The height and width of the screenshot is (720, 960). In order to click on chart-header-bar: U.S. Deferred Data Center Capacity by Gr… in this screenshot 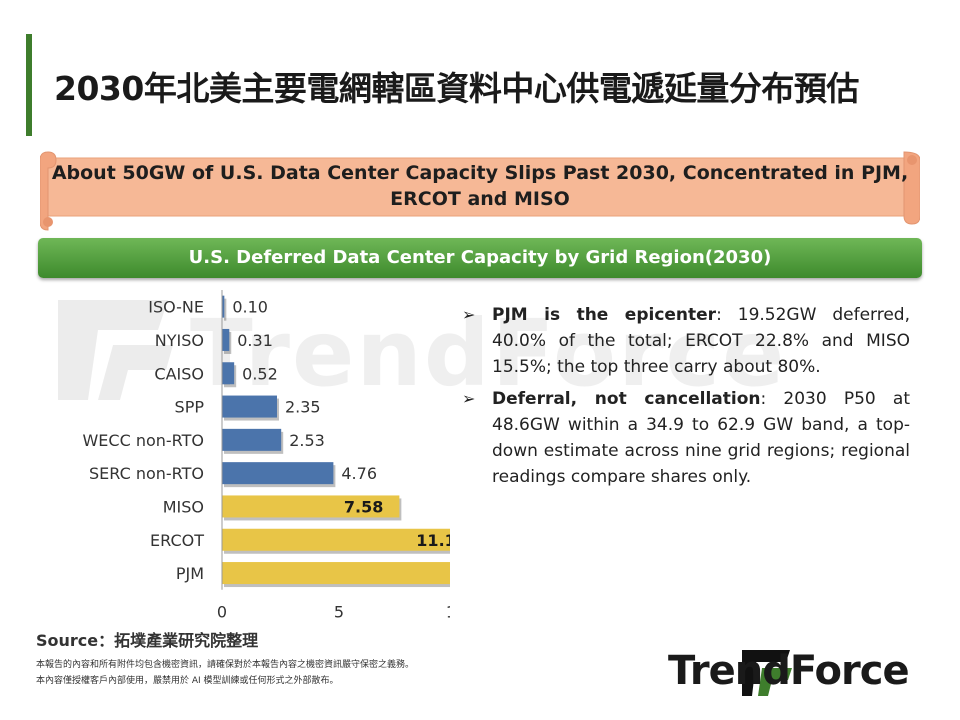, I will do `click(480, 258)`.